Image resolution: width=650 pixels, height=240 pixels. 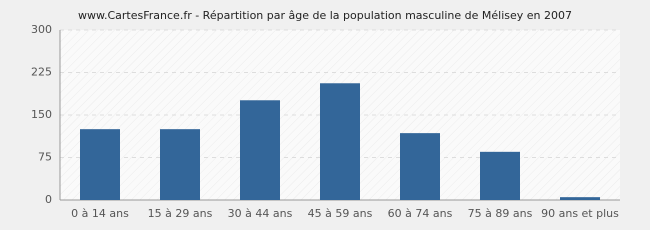 I want to click on x-tick-label: 0 à 14 ans, so click(x=100, y=213).